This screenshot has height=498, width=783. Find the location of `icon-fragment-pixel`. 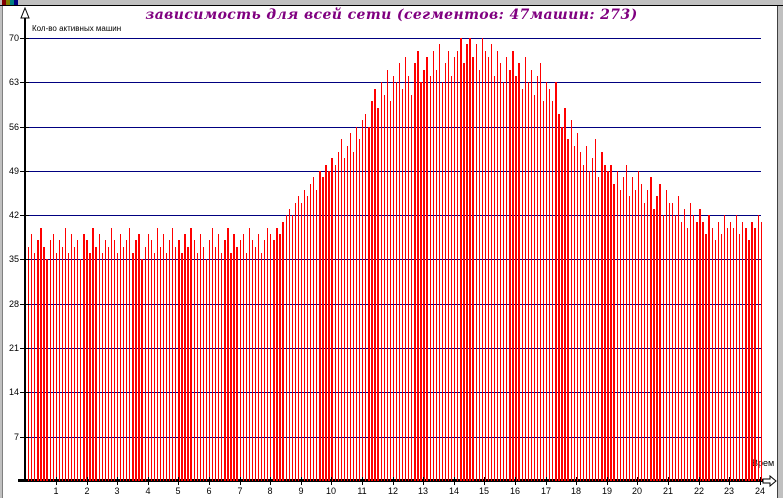

icon-fragment-pixel is located at coordinates (16, 2).